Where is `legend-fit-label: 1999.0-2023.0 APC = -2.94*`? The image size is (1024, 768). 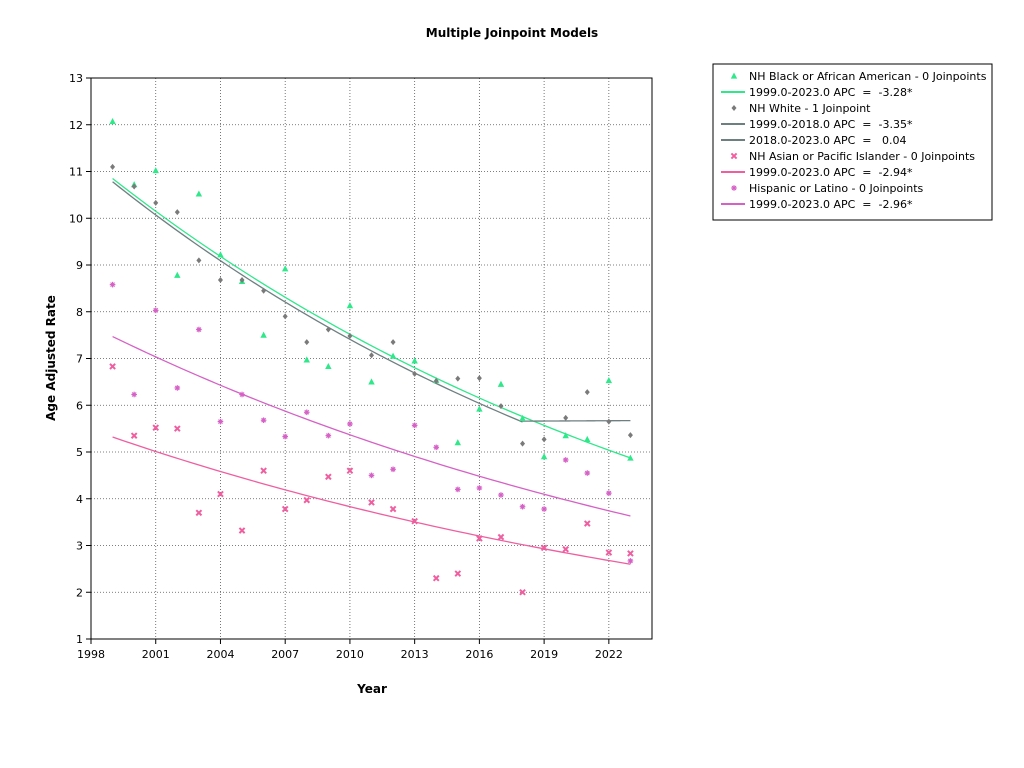
legend-fit-label: 1999.0-2023.0 APC = -2.94* is located at coordinates (831, 172).